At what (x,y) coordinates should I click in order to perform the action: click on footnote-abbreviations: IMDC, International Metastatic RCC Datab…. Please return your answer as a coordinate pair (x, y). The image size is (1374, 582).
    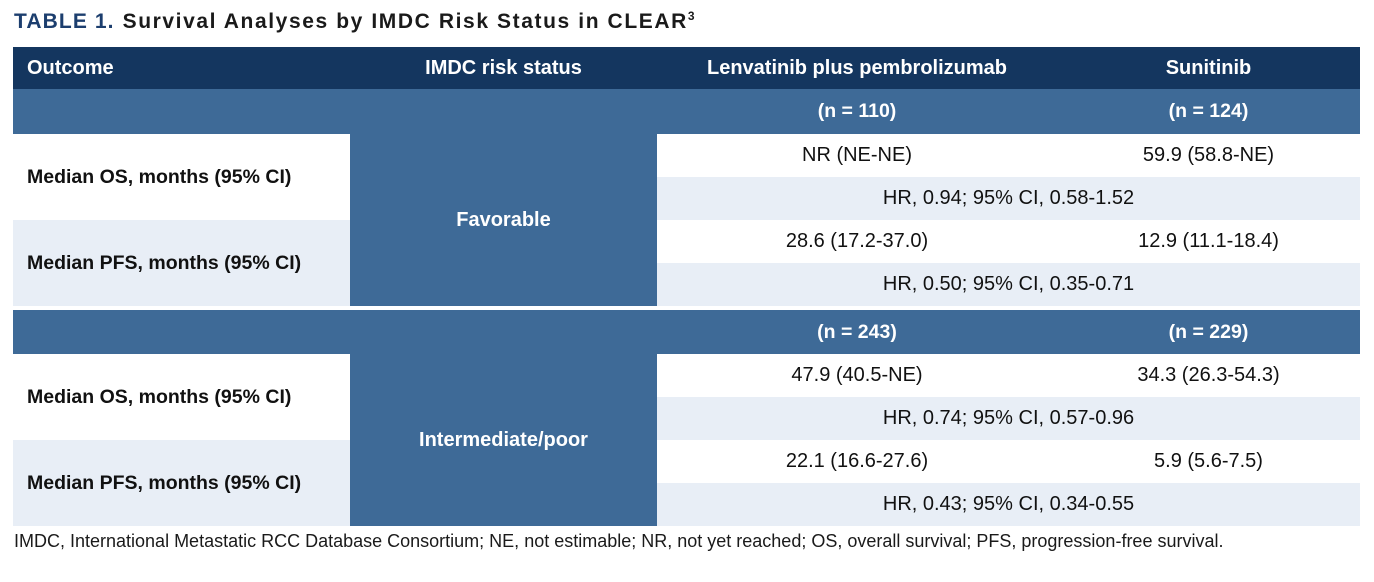
    Looking at the image, I should click on (619, 541).